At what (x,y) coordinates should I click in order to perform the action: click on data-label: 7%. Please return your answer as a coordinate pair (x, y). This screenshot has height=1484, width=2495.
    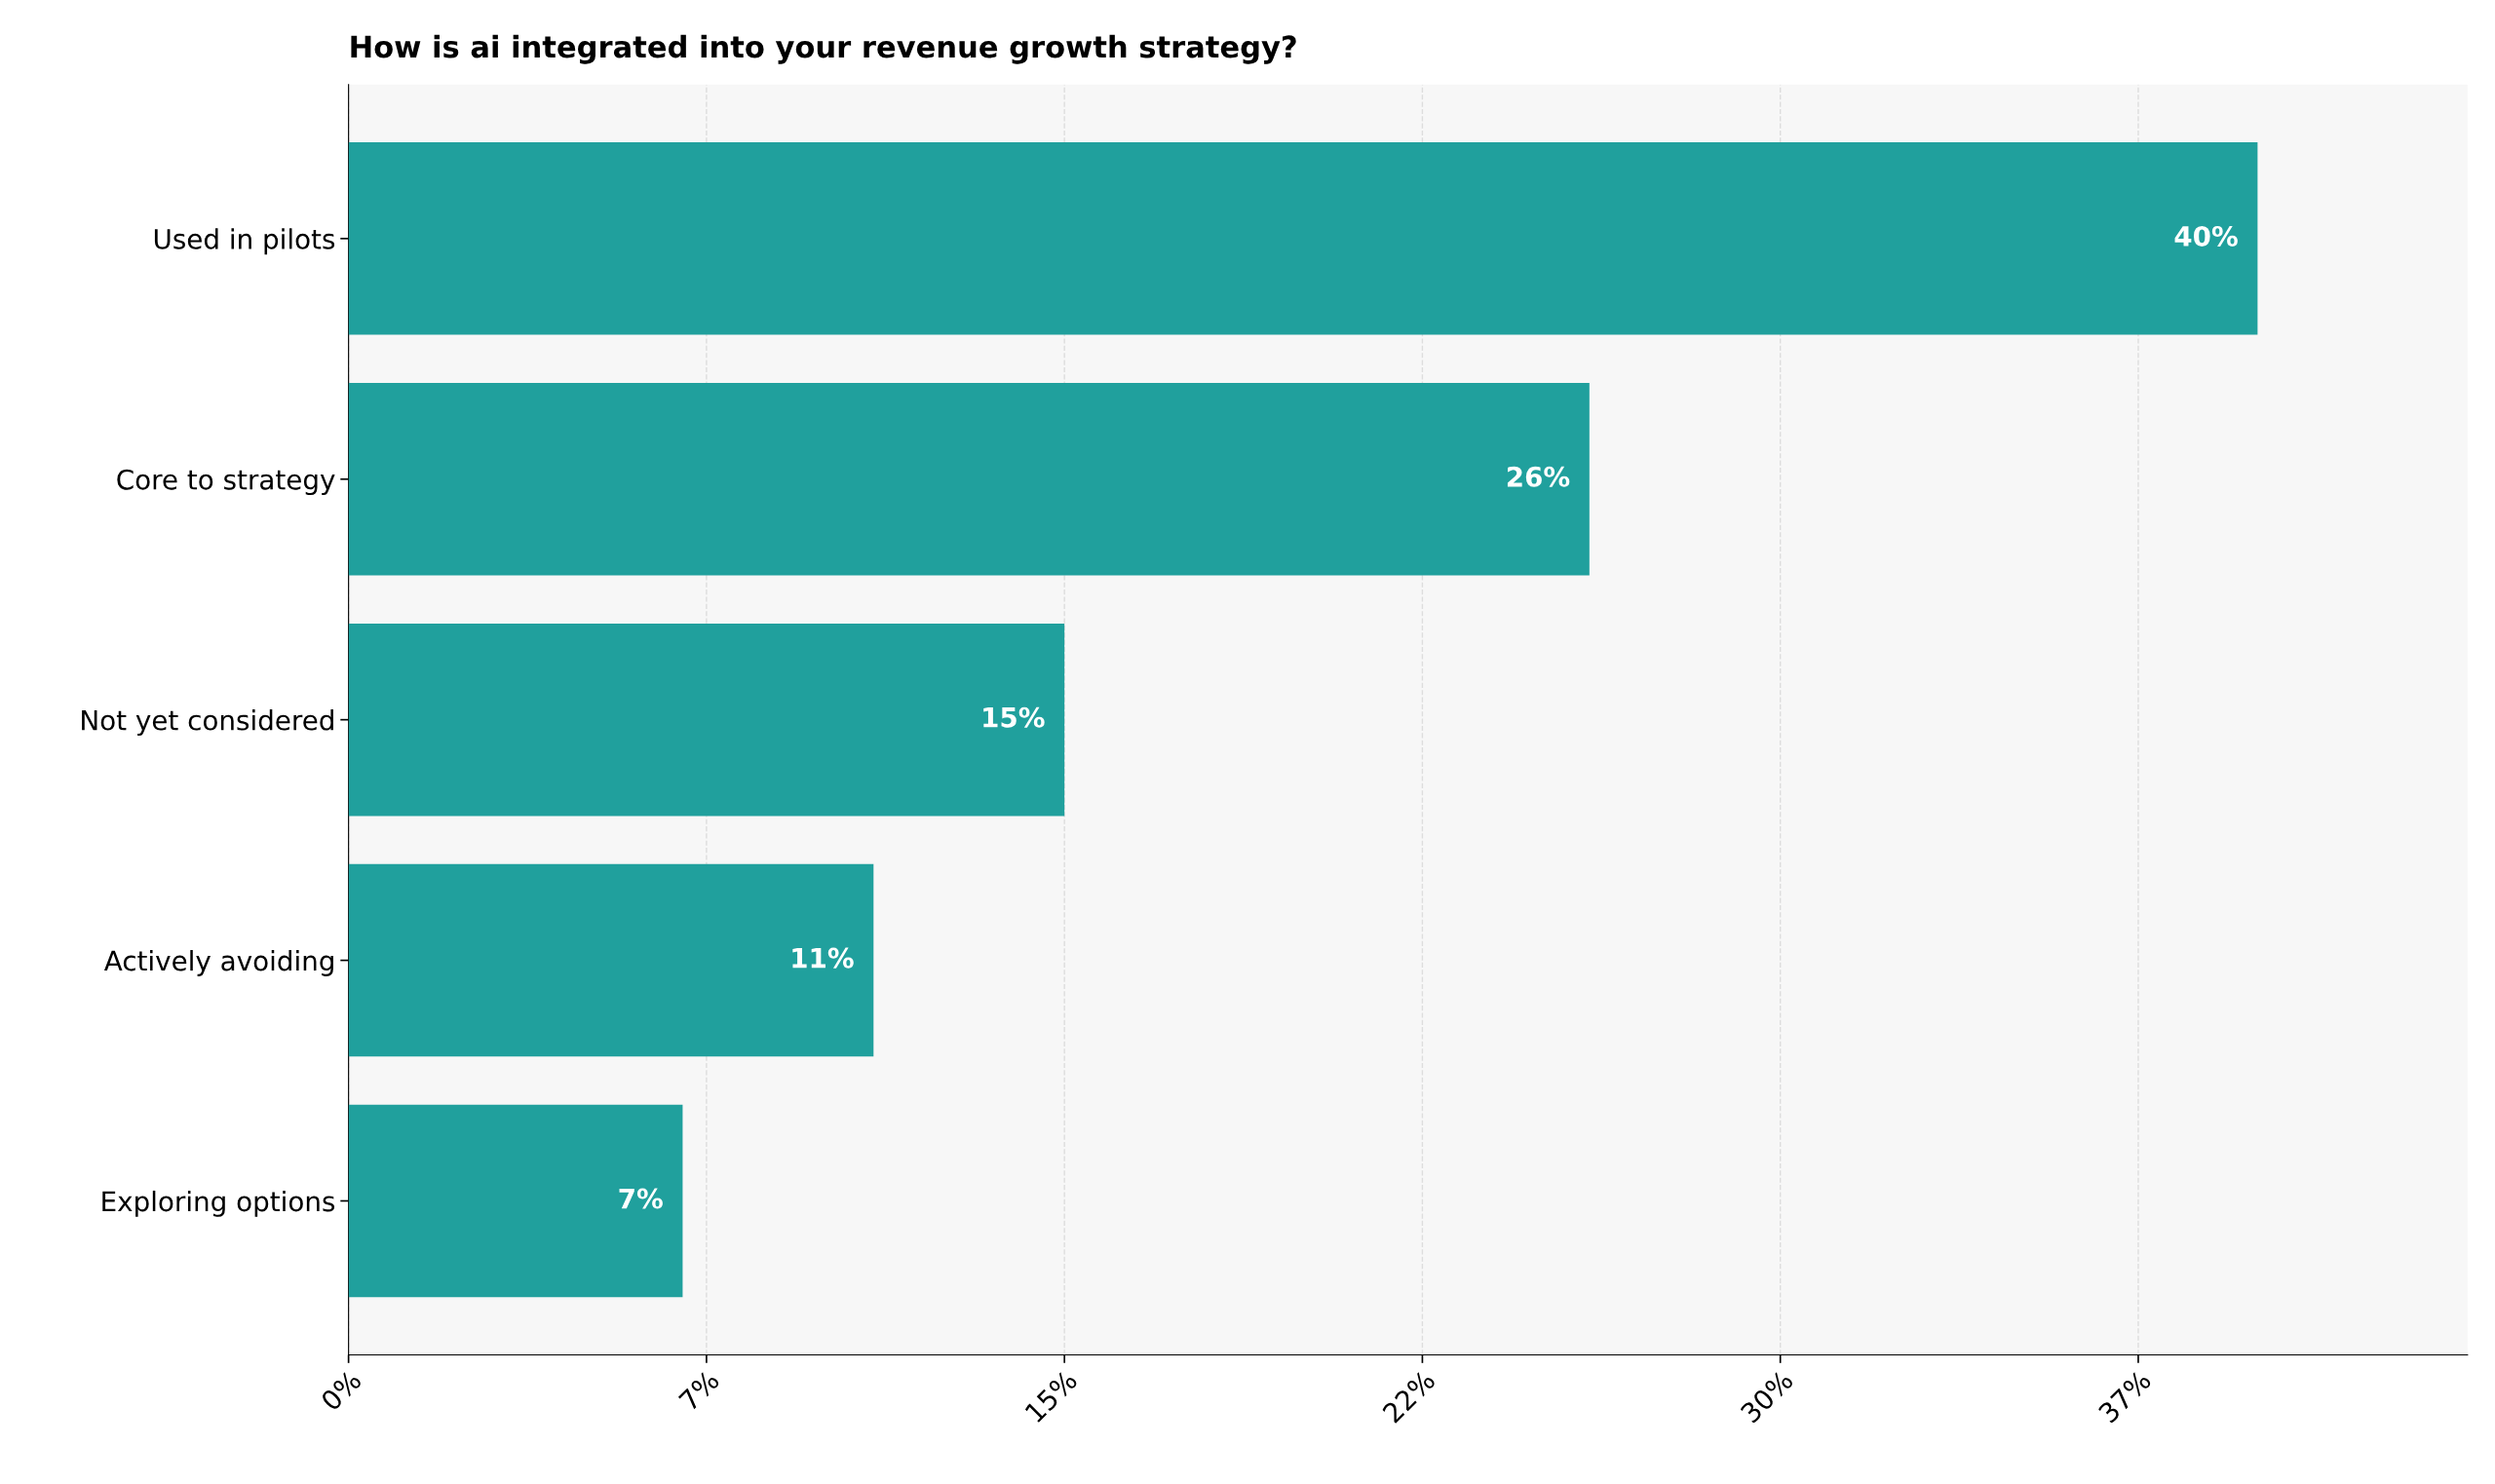
    Looking at the image, I should click on (641, 1198).